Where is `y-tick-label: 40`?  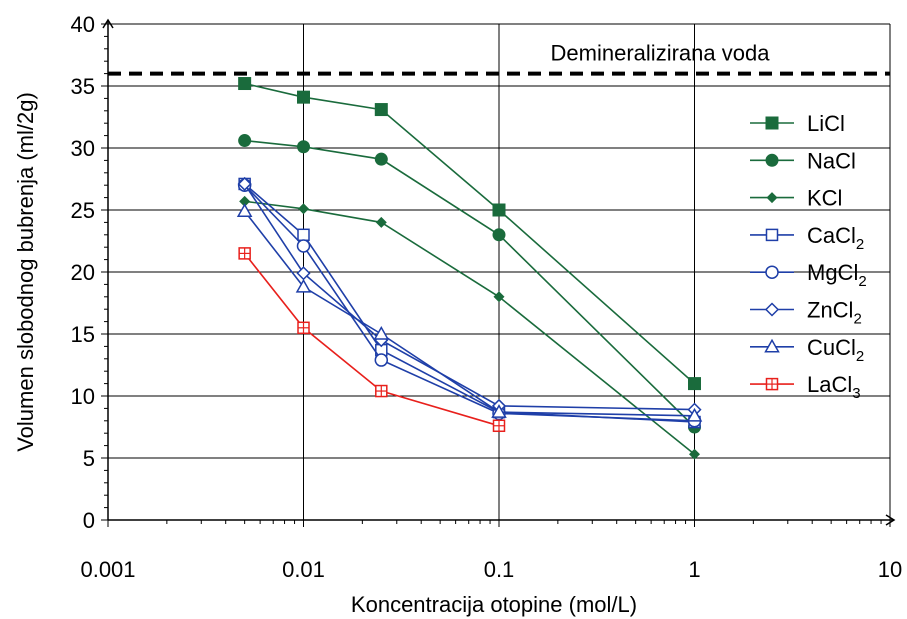
y-tick-label: 40 is located at coordinates (83, 24).